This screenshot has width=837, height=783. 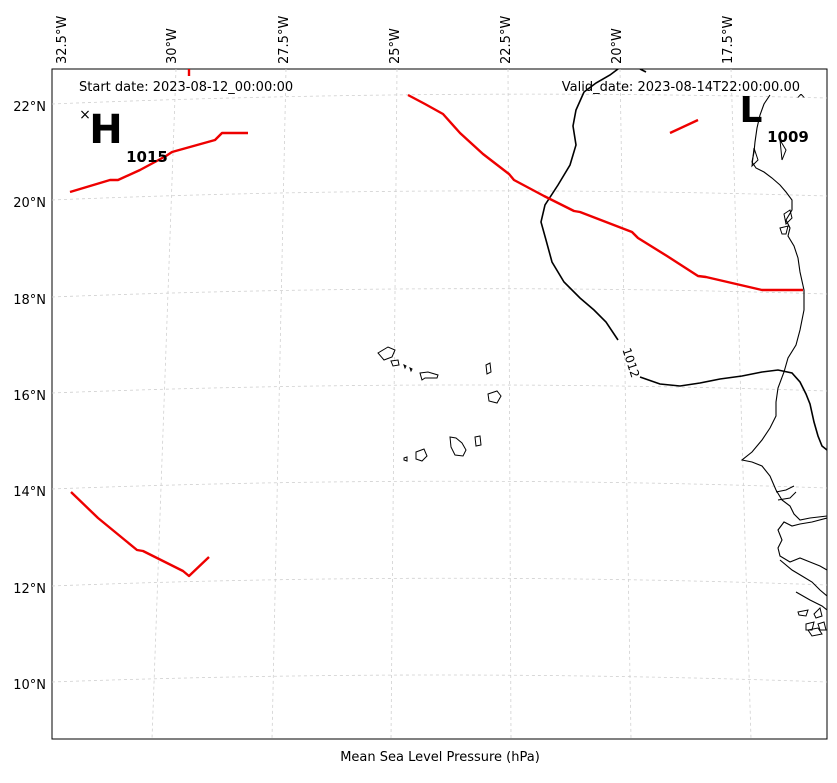 I want to click on lat-tick-label: 20°N, so click(x=29, y=203).